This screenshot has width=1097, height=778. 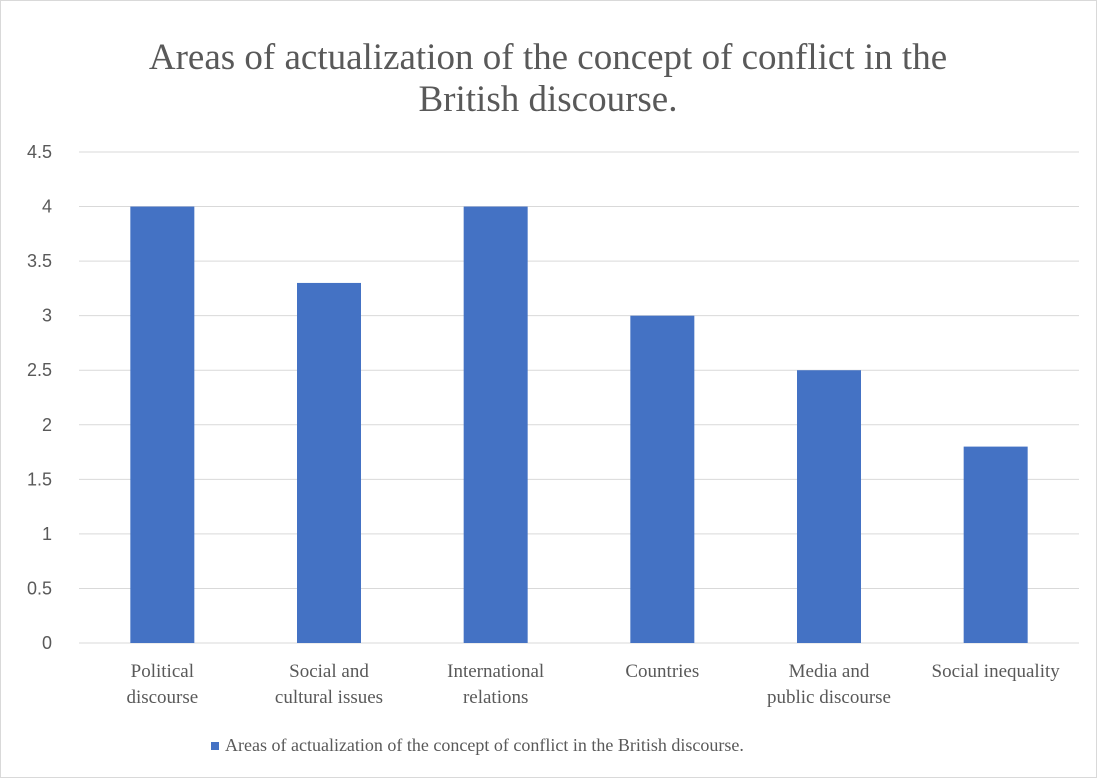 I want to click on x-tick-label: Social inequality, so click(x=996, y=671).